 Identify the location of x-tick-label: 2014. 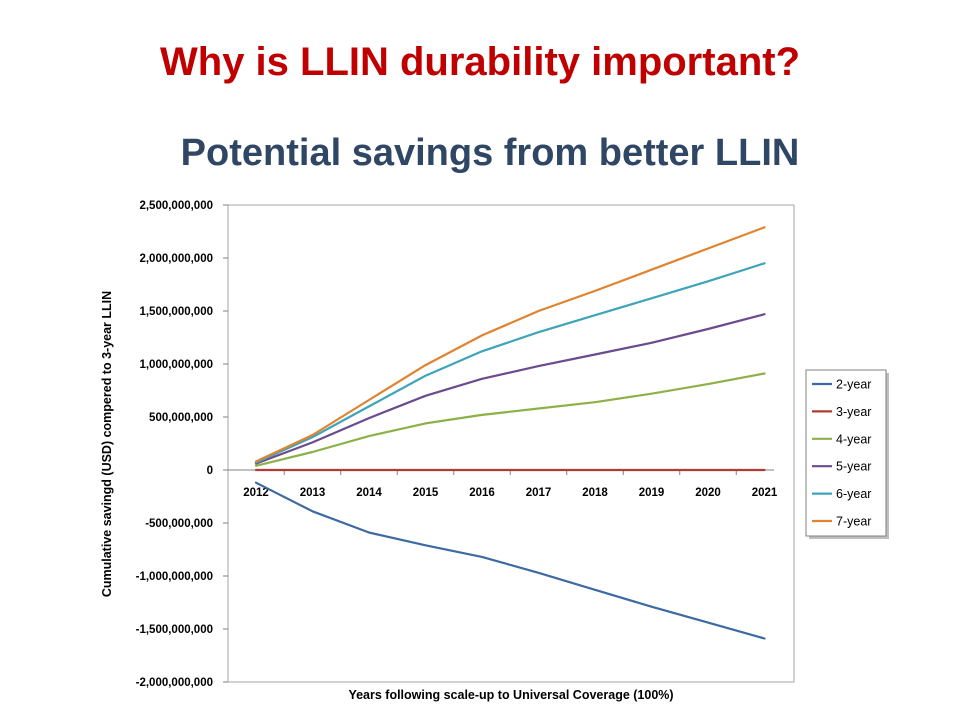
(369, 493).